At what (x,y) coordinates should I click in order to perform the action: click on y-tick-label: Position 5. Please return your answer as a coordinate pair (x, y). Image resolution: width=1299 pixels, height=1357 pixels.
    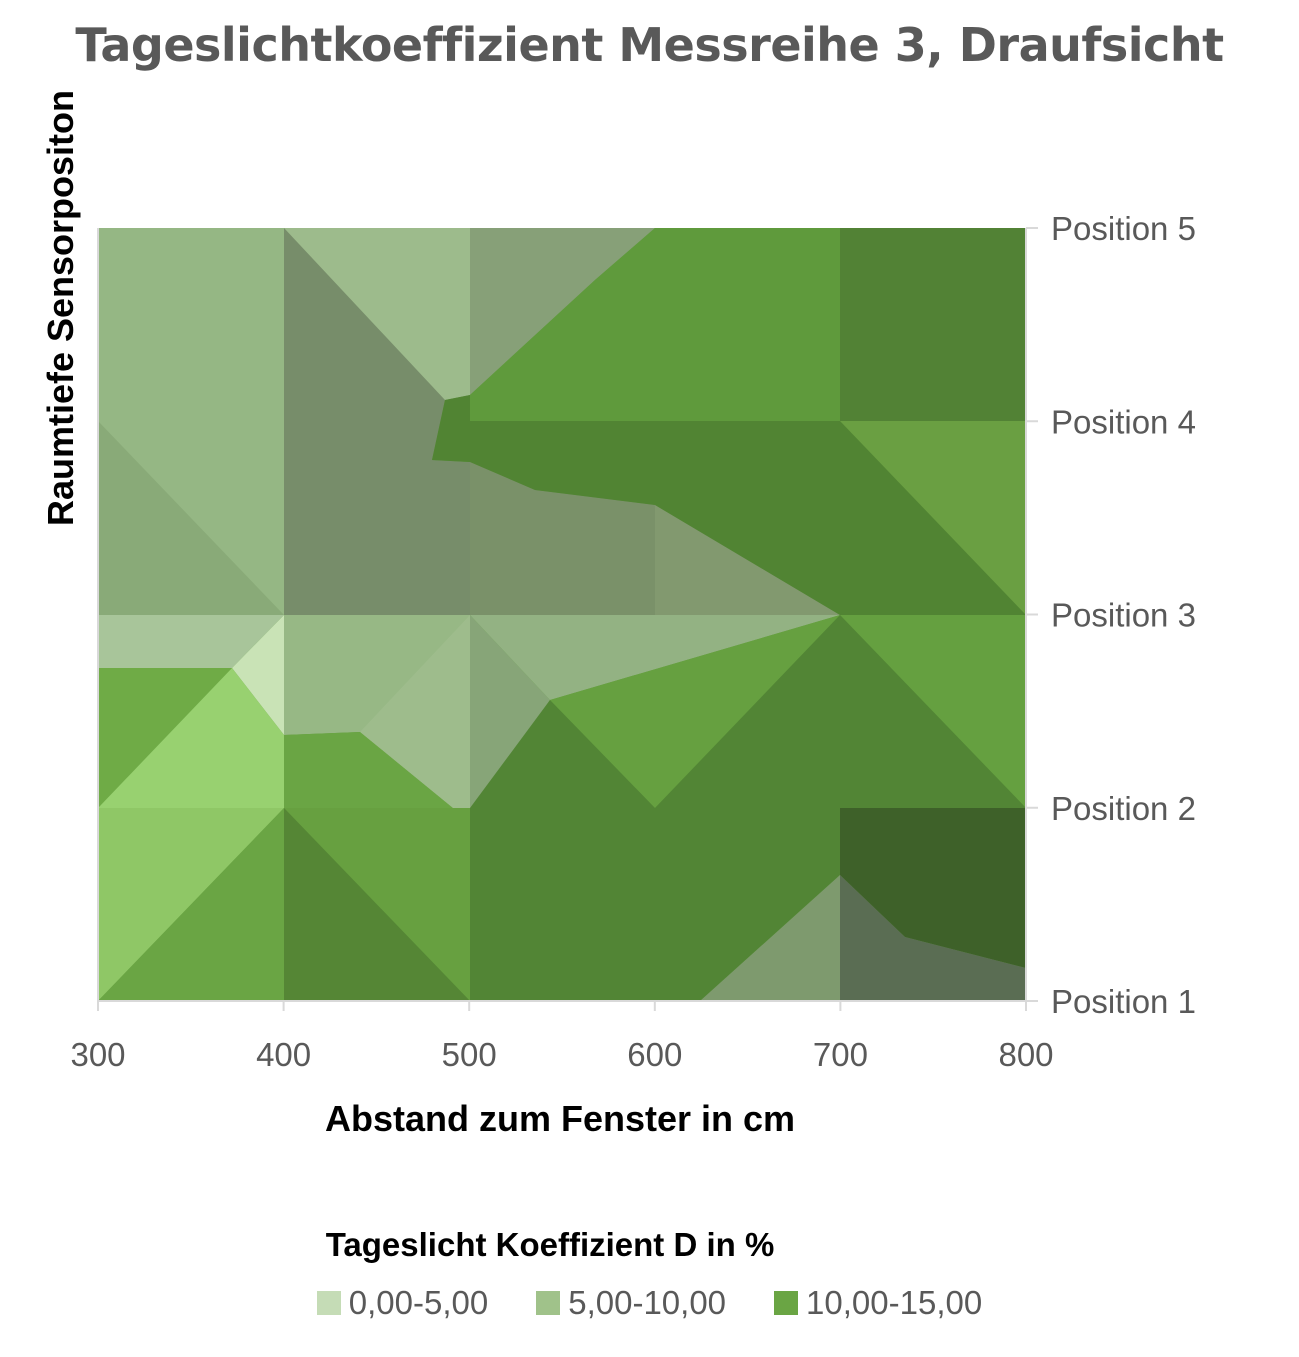
    Looking at the image, I should click on (1123, 228).